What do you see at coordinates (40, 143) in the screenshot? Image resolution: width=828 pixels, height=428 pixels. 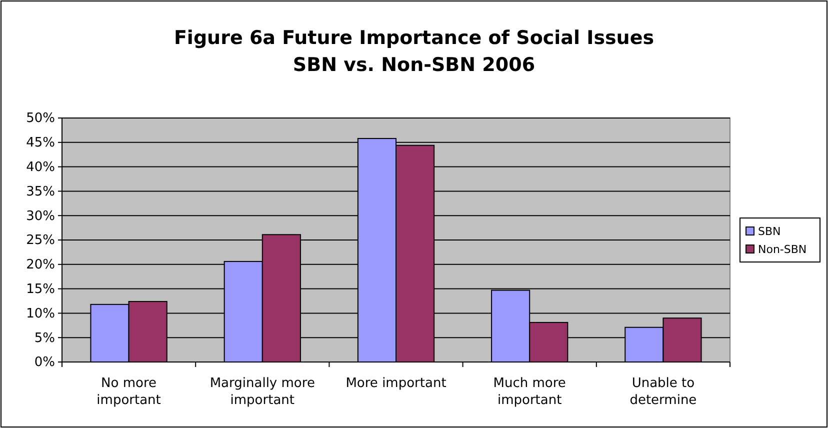 I see `y-tick-label: 45%` at bounding box center [40, 143].